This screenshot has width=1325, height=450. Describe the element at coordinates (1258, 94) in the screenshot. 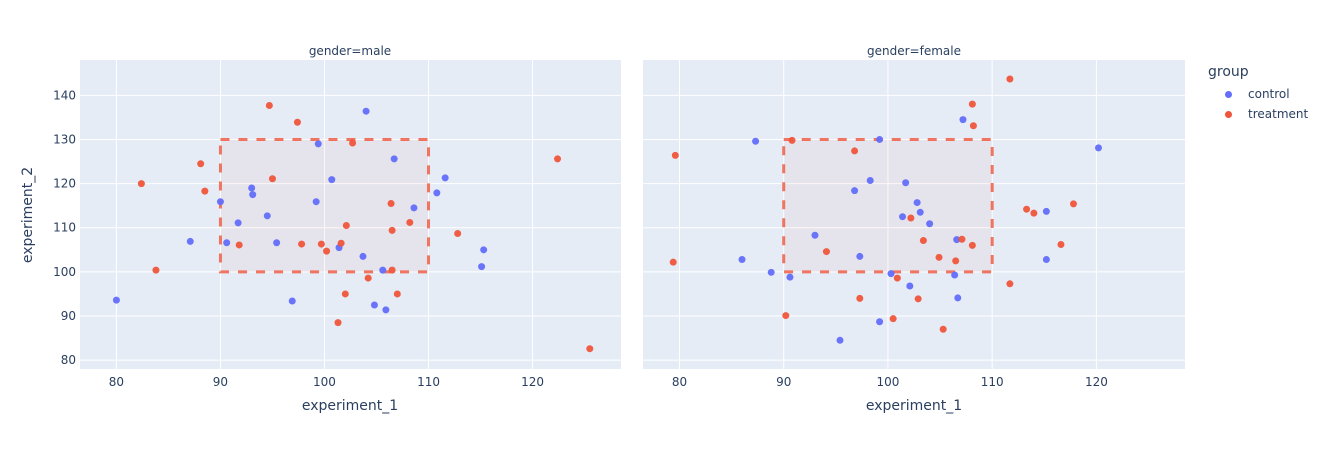

I see `legend-item-control: control` at that location.